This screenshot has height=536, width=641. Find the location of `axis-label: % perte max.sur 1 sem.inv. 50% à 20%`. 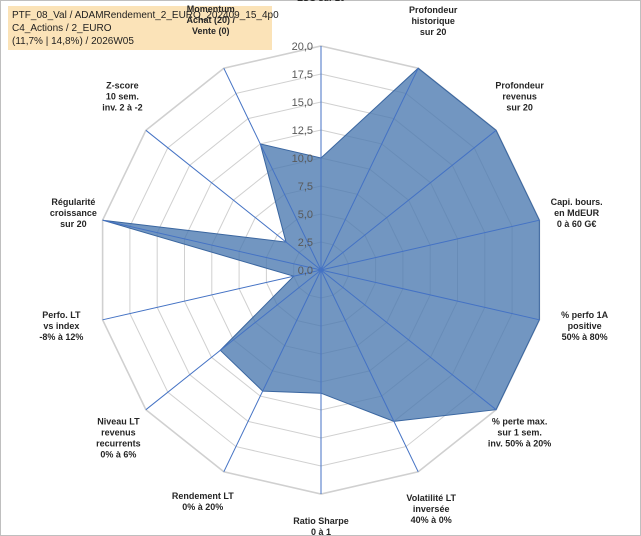

axis-label: % perte max.sur 1 sem.inv. 50% à 20% is located at coordinates (519, 432).